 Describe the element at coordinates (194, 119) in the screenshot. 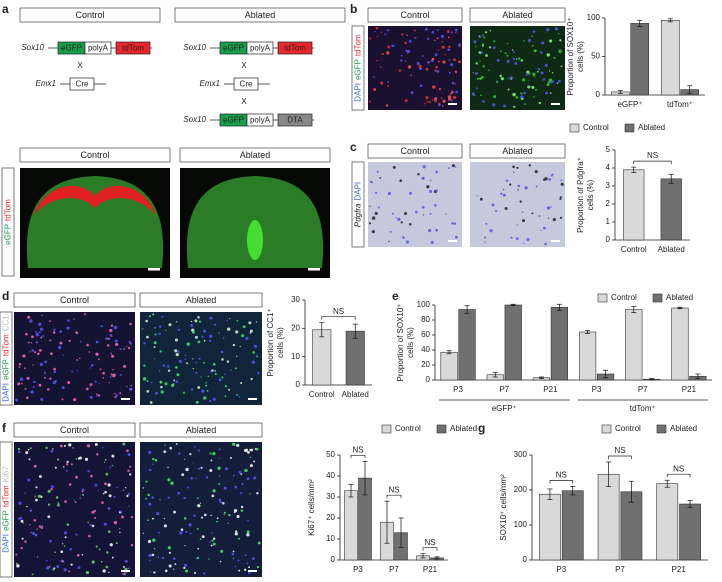

I see `gene-name: Sox10` at that location.